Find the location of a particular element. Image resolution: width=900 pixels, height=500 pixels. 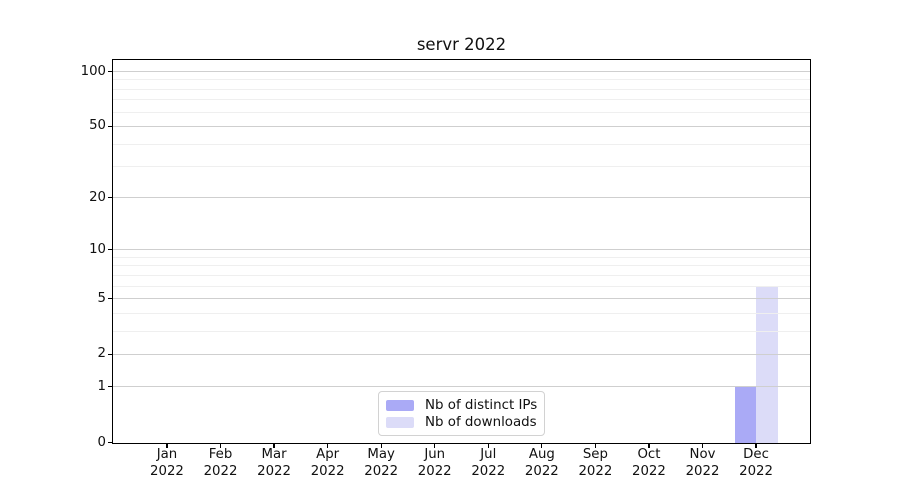

x-tick-label: Apr 2022 is located at coordinates (327, 463).